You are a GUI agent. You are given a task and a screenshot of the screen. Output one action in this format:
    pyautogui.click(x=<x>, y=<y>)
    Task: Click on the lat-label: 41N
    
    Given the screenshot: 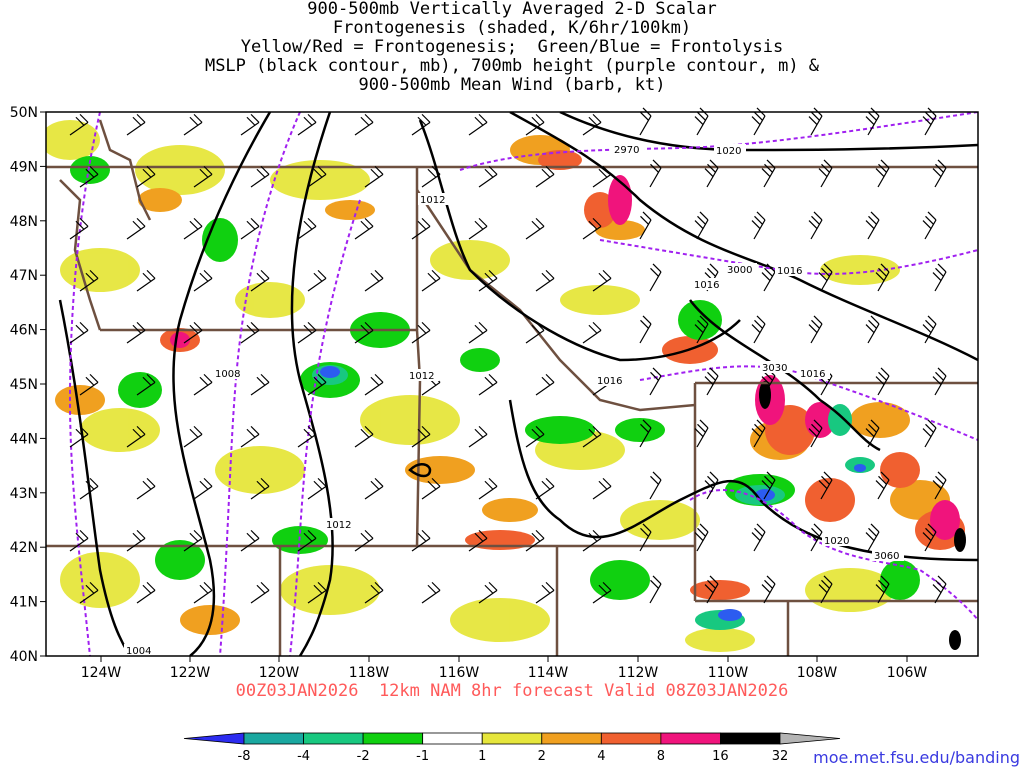 What is the action you would take?
    pyautogui.click(x=24, y=603)
    